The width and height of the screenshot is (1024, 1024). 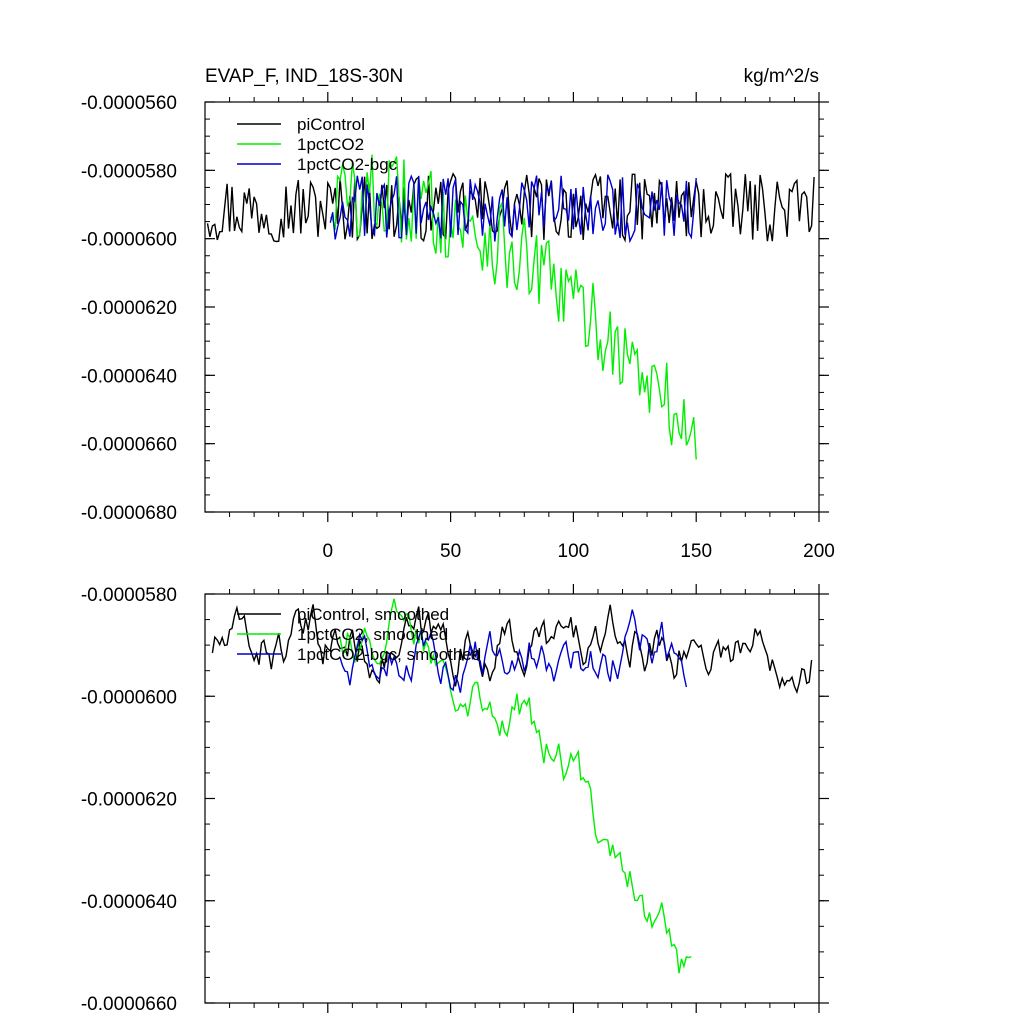 I want to click on y-tick-label: -0.0000560, so click(x=129, y=103).